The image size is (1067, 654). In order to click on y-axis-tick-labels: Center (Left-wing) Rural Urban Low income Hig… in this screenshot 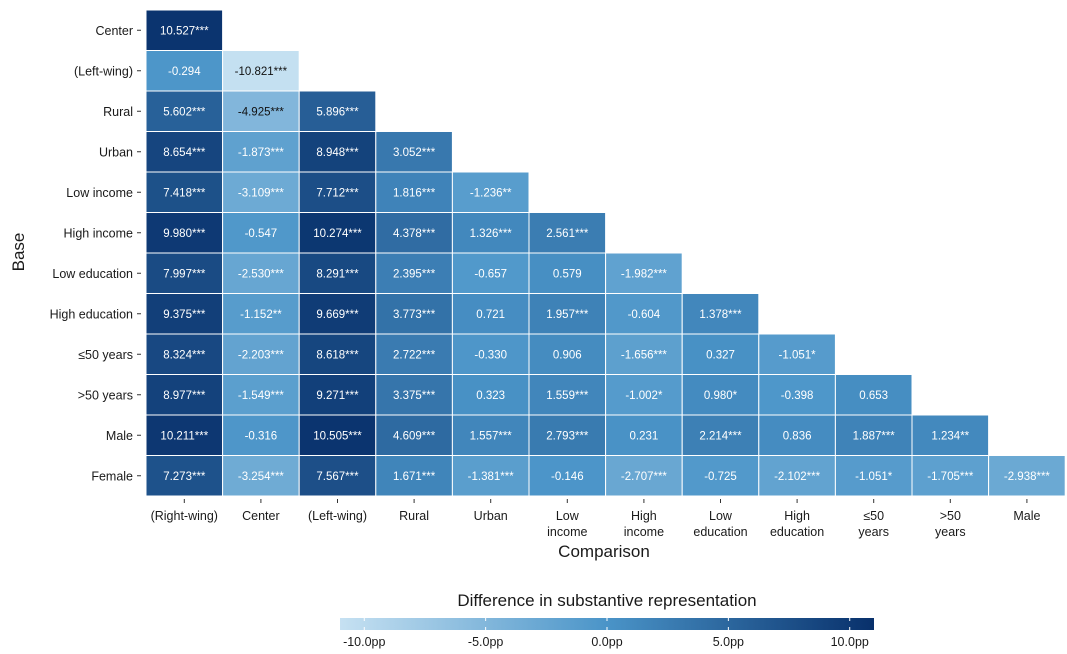, I will do `click(95, 253)`.